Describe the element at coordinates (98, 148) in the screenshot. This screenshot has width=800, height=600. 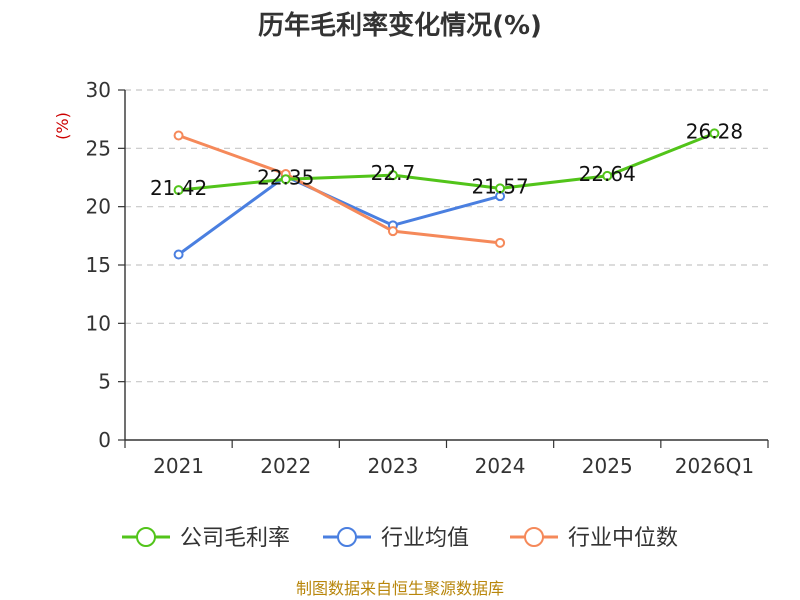
I see `y-tick-label: 25` at that location.